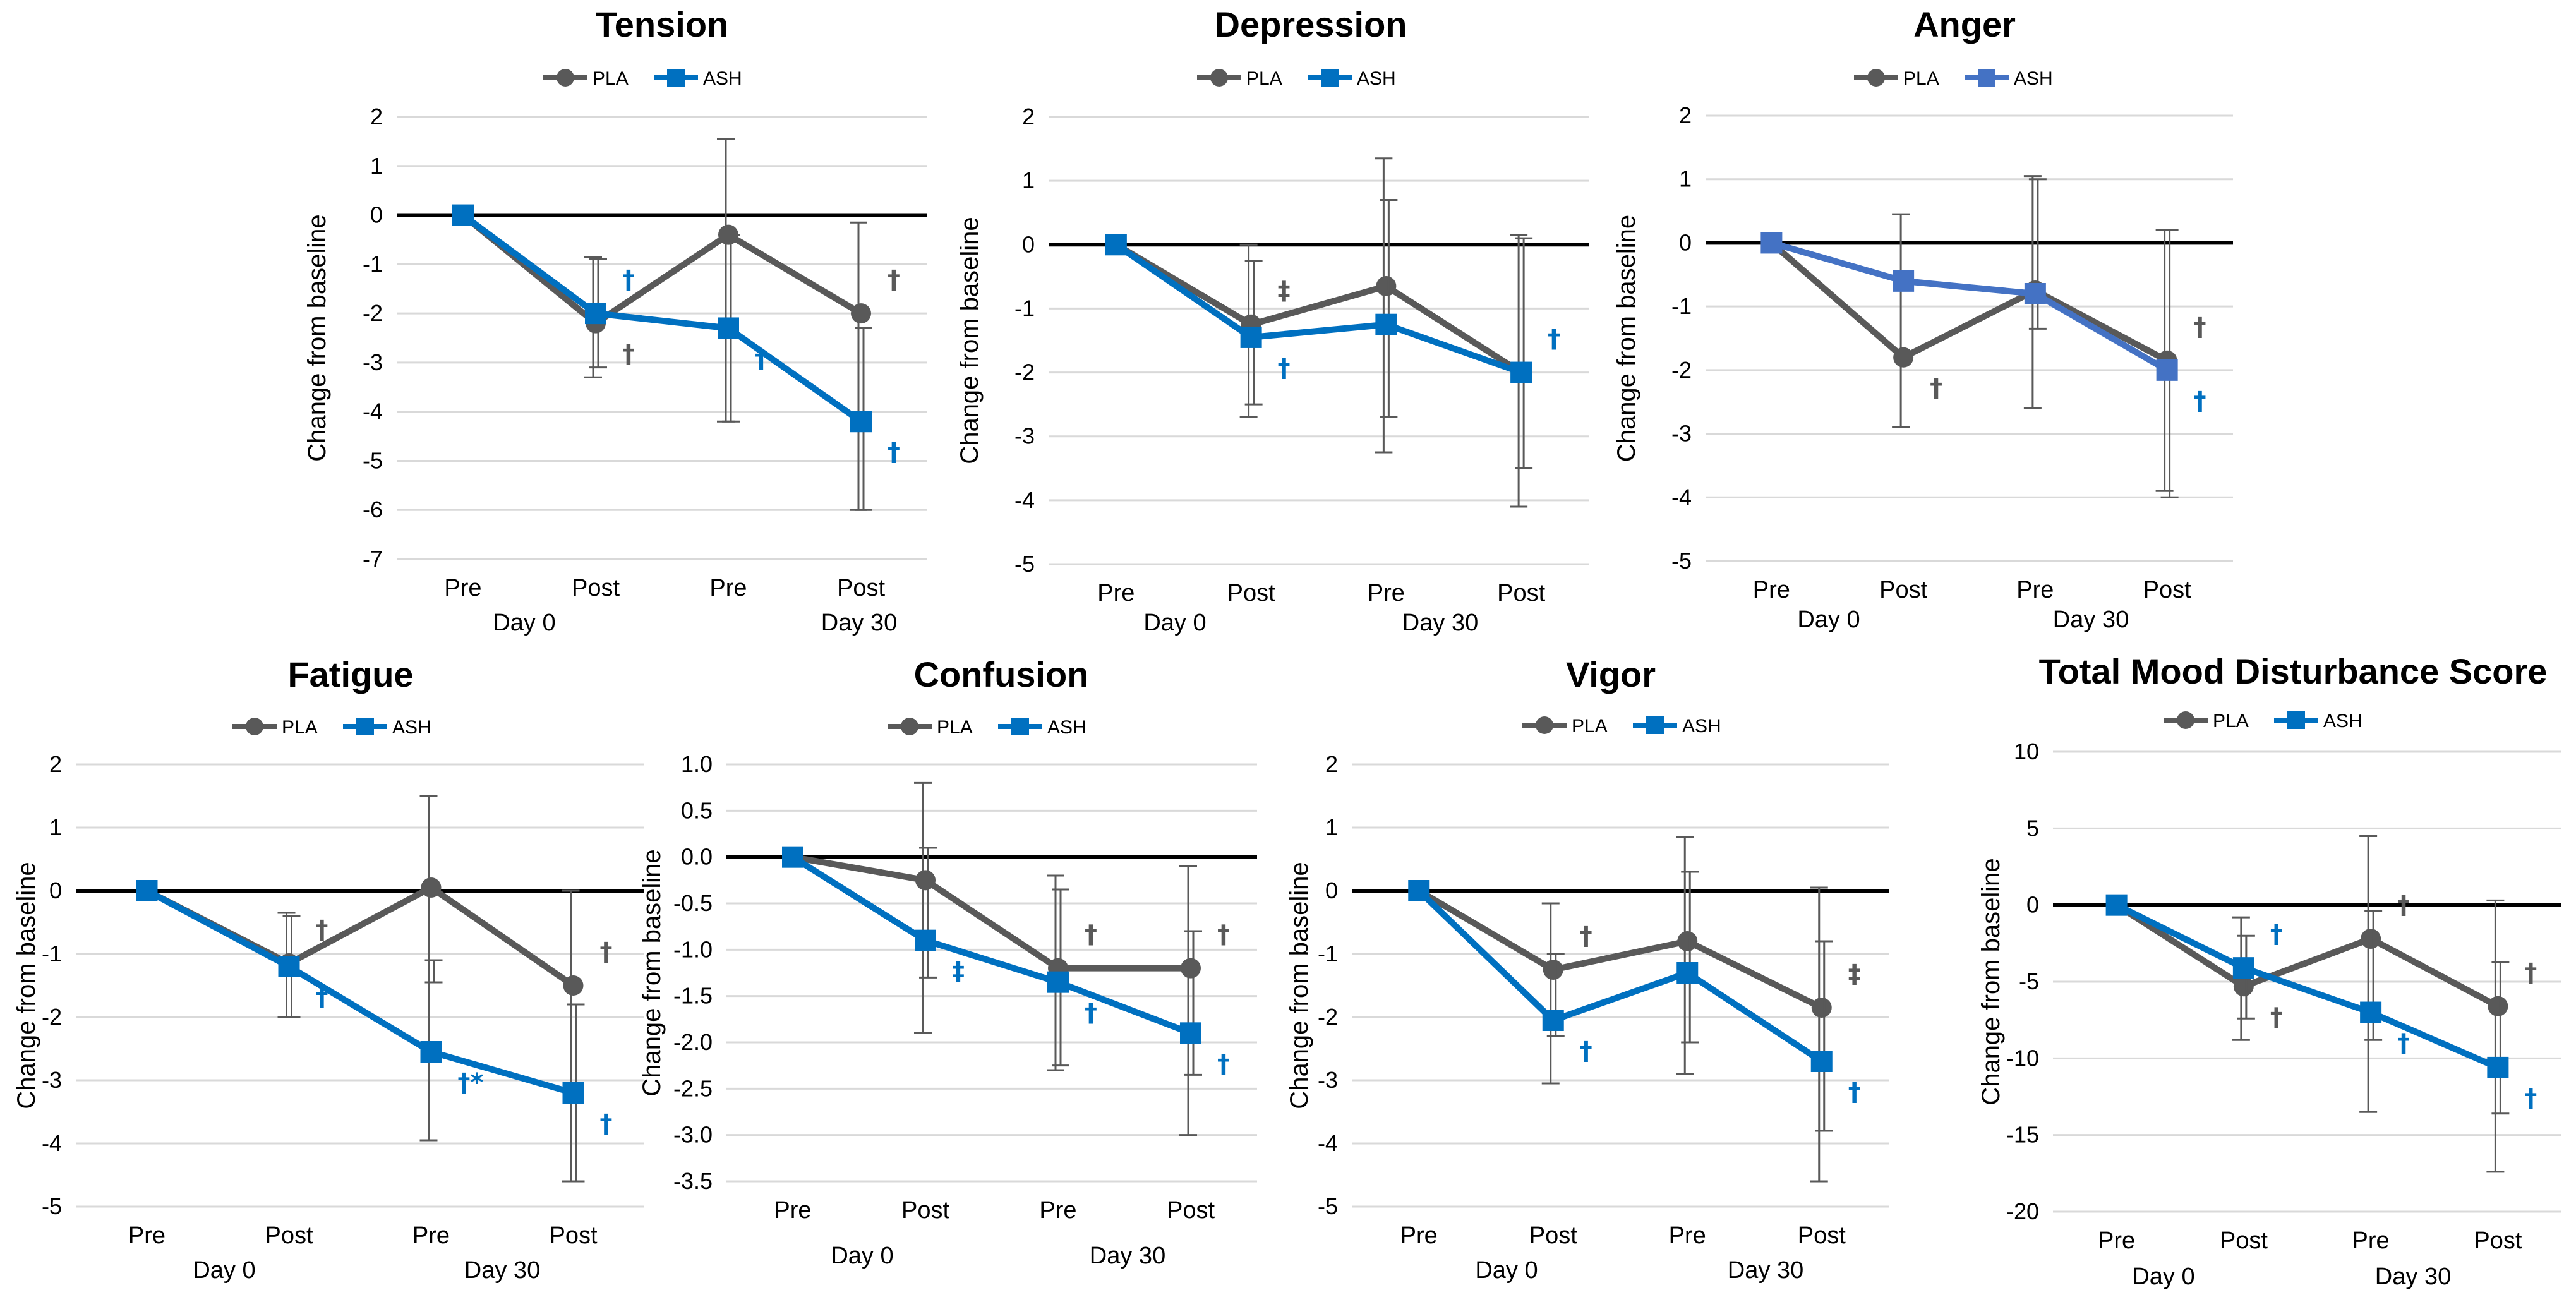 The width and height of the screenshot is (2576, 1302). What do you see at coordinates (697, 810) in the screenshot?
I see `y-tick-label: 0.5` at bounding box center [697, 810].